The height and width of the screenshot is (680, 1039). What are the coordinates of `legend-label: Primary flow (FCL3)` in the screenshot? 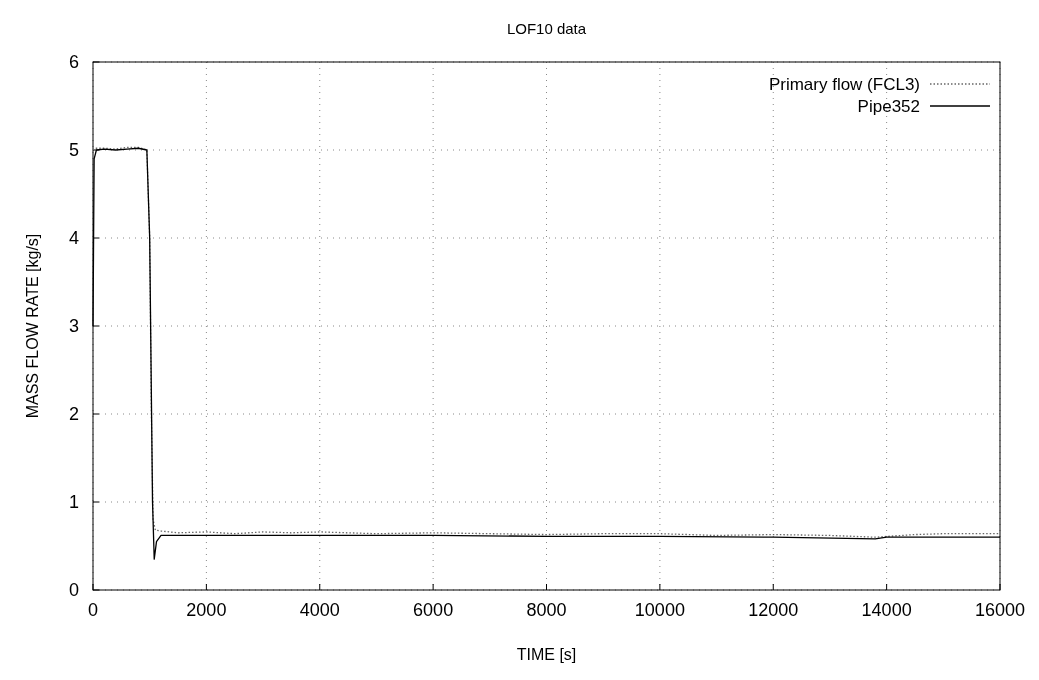 It's located at (844, 84).